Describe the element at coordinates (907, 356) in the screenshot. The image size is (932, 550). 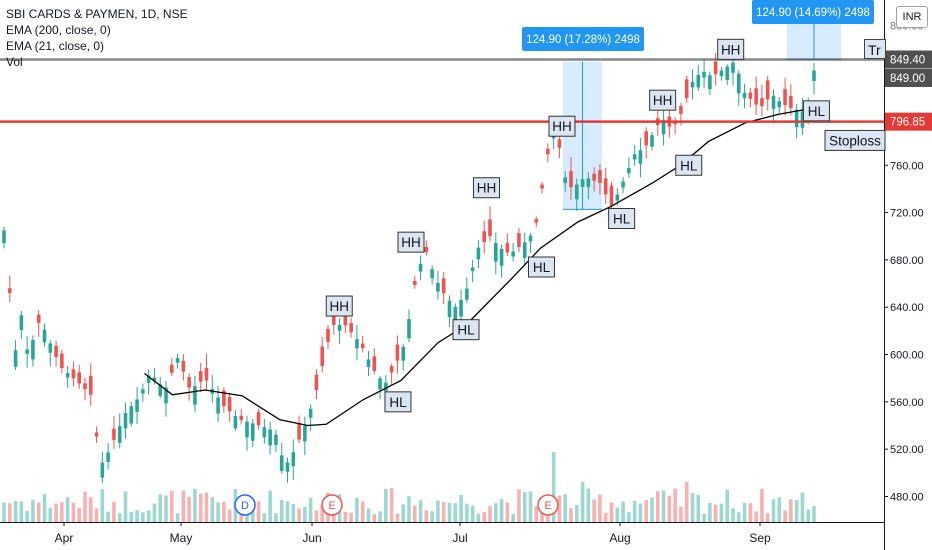
I see `y-tick-label: 600.00` at that location.